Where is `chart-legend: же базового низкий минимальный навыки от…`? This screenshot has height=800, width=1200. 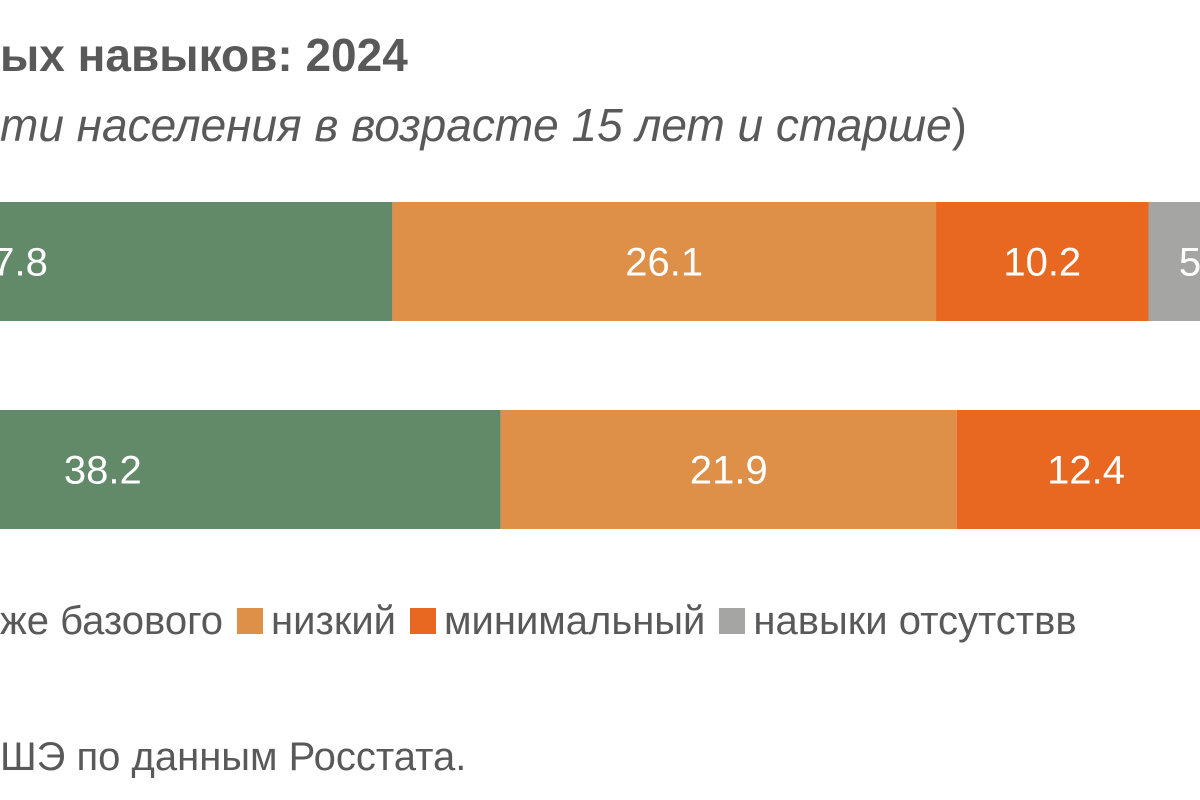
chart-legend: же базового низкий минимальный навыки от… is located at coordinates (545, 621).